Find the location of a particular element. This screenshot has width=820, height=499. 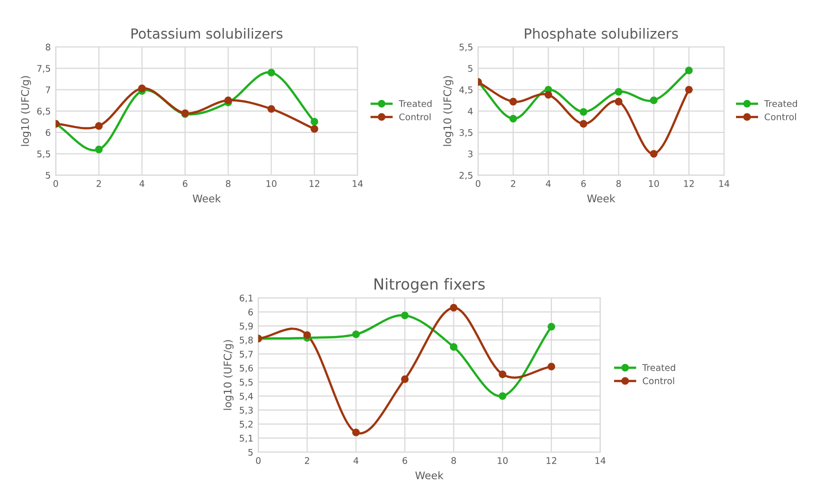

y-tick-label: 5,4 is located at coordinates (246, 396).